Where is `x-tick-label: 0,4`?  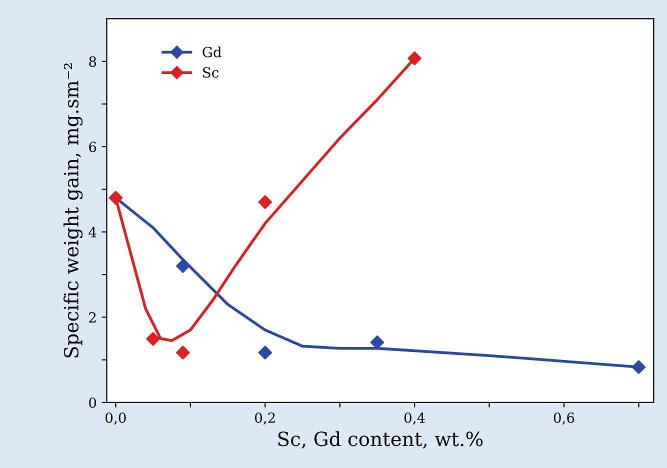
x-tick-label: 0,4 is located at coordinates (414, 418).